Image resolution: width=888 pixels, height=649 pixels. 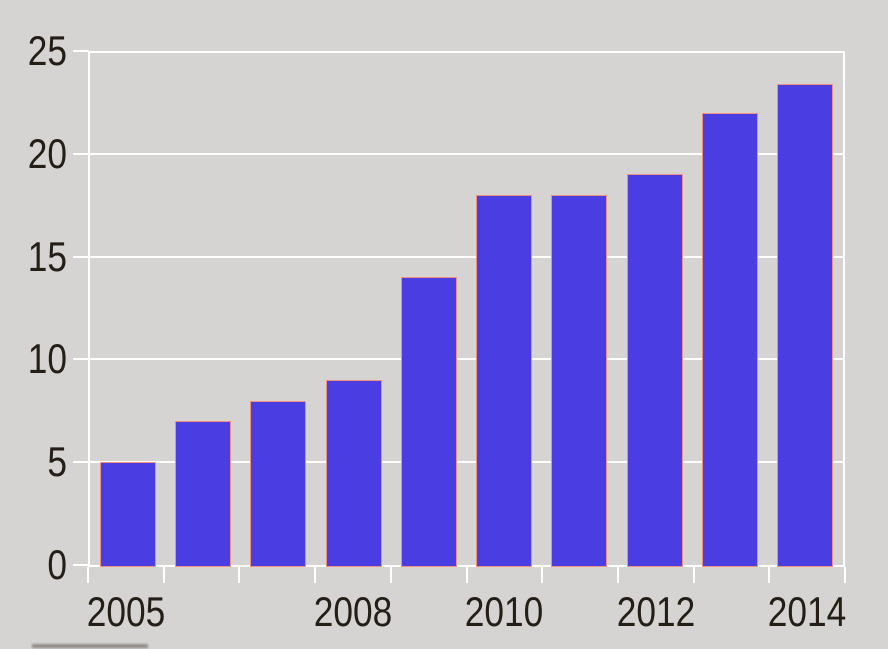 I want to click on bar-2009, so click(x=428, y=422).